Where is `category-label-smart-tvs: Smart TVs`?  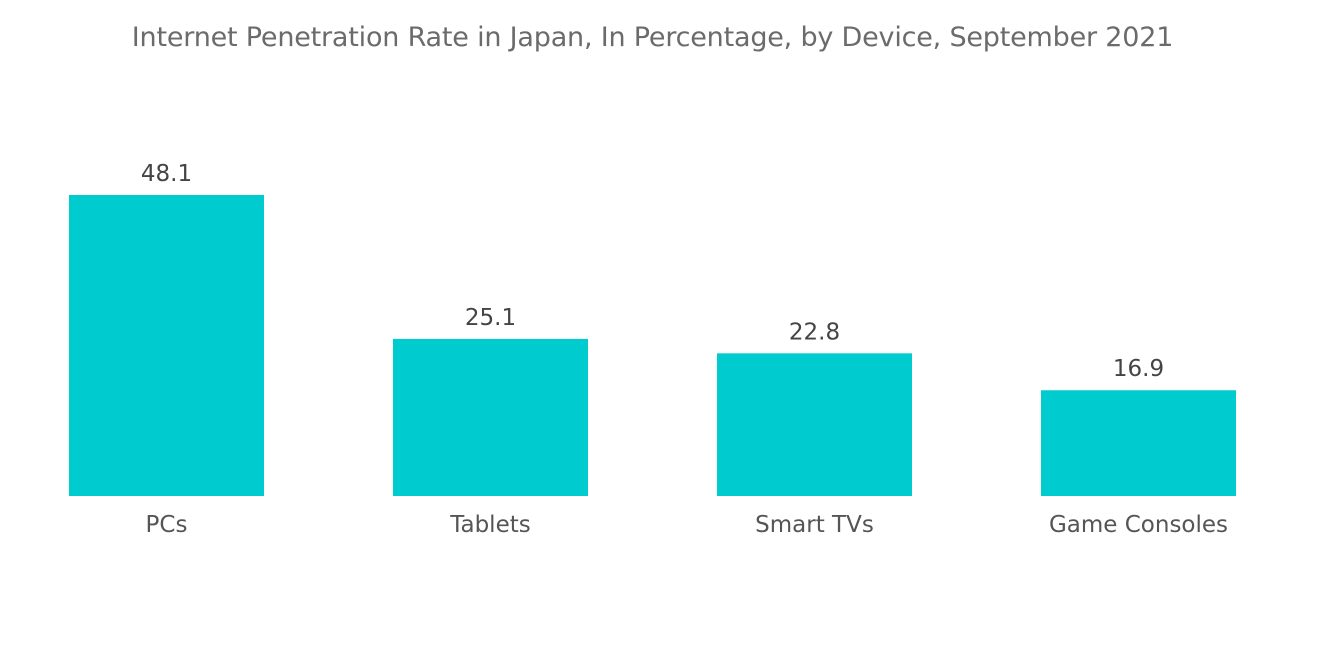 category-label-smart-tvs: Smart TVs is located at coordinates (814, 525).